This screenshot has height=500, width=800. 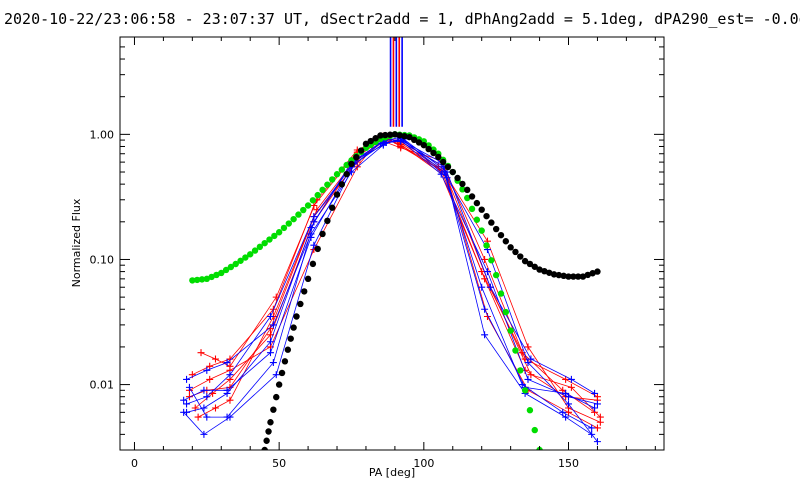 I want to click on x-tick-label: 50, so click(x=279, y=463).